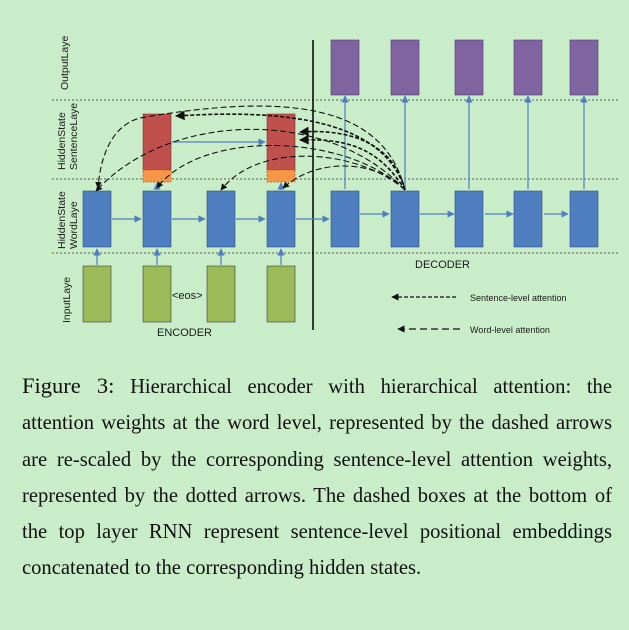 This screenshot has height=630, width=629. I want to click on word-layer-label-1: HiddenState, so click(62, 220).